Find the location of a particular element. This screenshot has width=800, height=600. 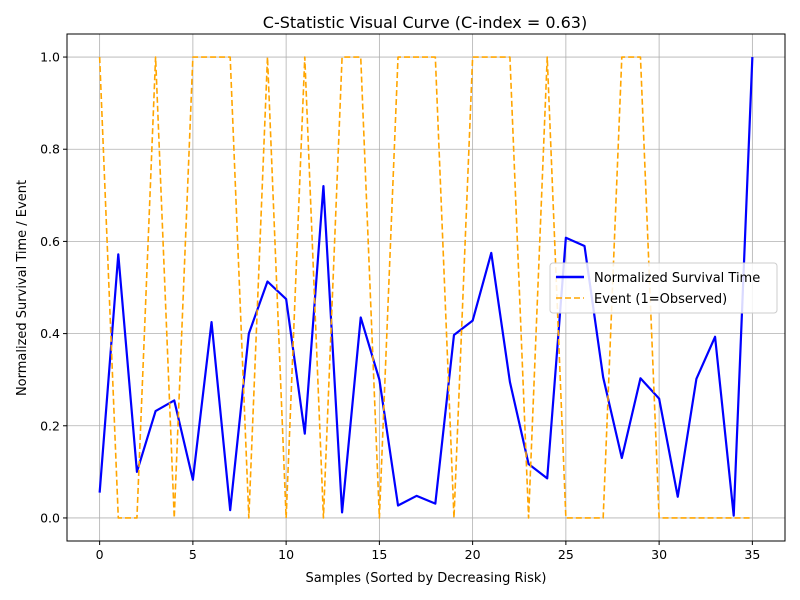

y-tick-label: 1.0 is located at coordinates (50, 57).